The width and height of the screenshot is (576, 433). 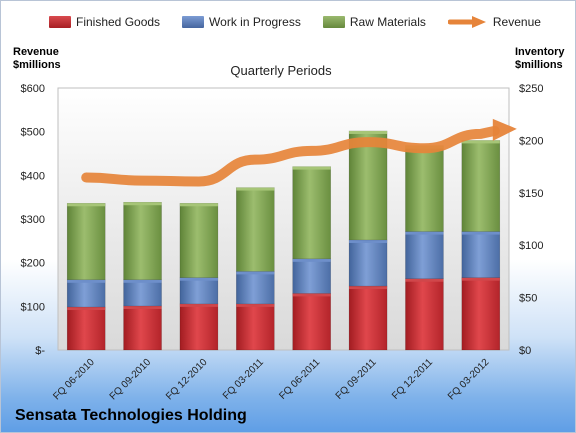 What do you see at coordinates (412, 379) in the screenshot?
I see `category-label-6: FQ 12-2011` at bounding box center [412, 379].